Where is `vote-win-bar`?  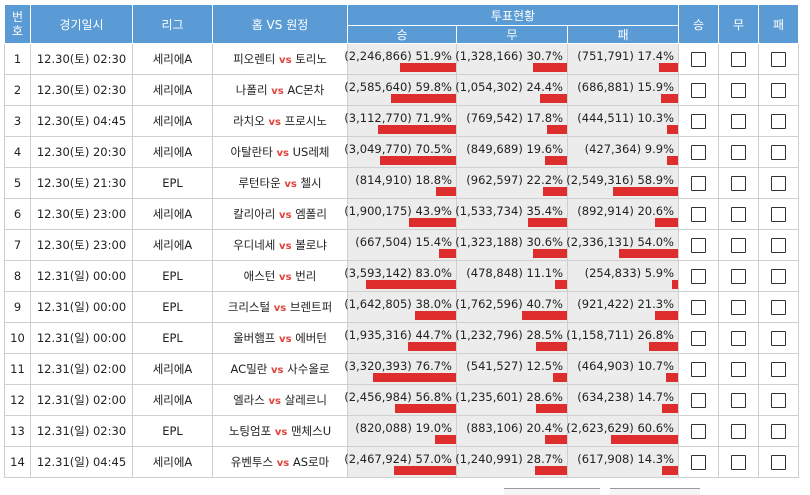
vote-win-bar is located at coordinates (427, 67).